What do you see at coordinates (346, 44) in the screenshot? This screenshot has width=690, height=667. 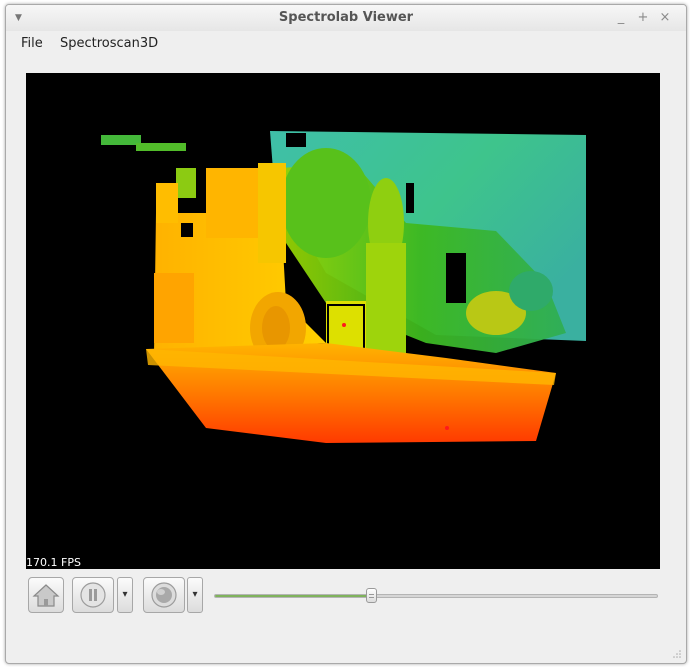 I see `menu-bar: File Spectroscan3D` at bounding box center [346, 44].